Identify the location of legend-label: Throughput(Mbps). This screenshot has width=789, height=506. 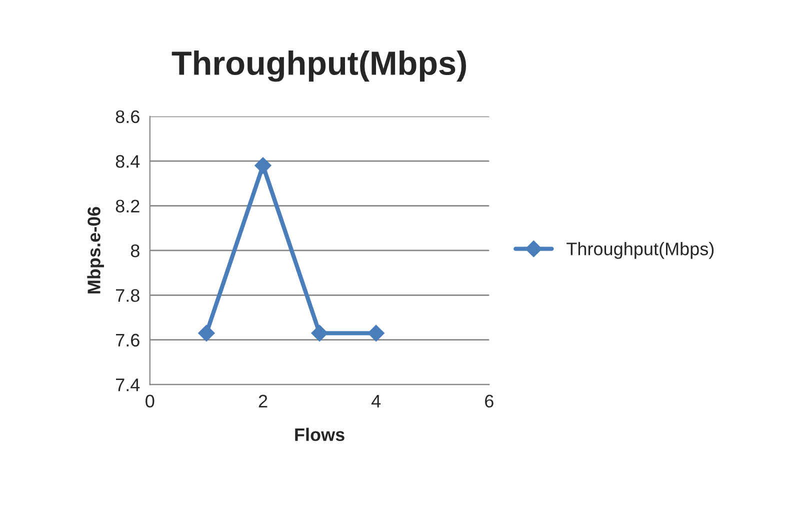
(640, 250).